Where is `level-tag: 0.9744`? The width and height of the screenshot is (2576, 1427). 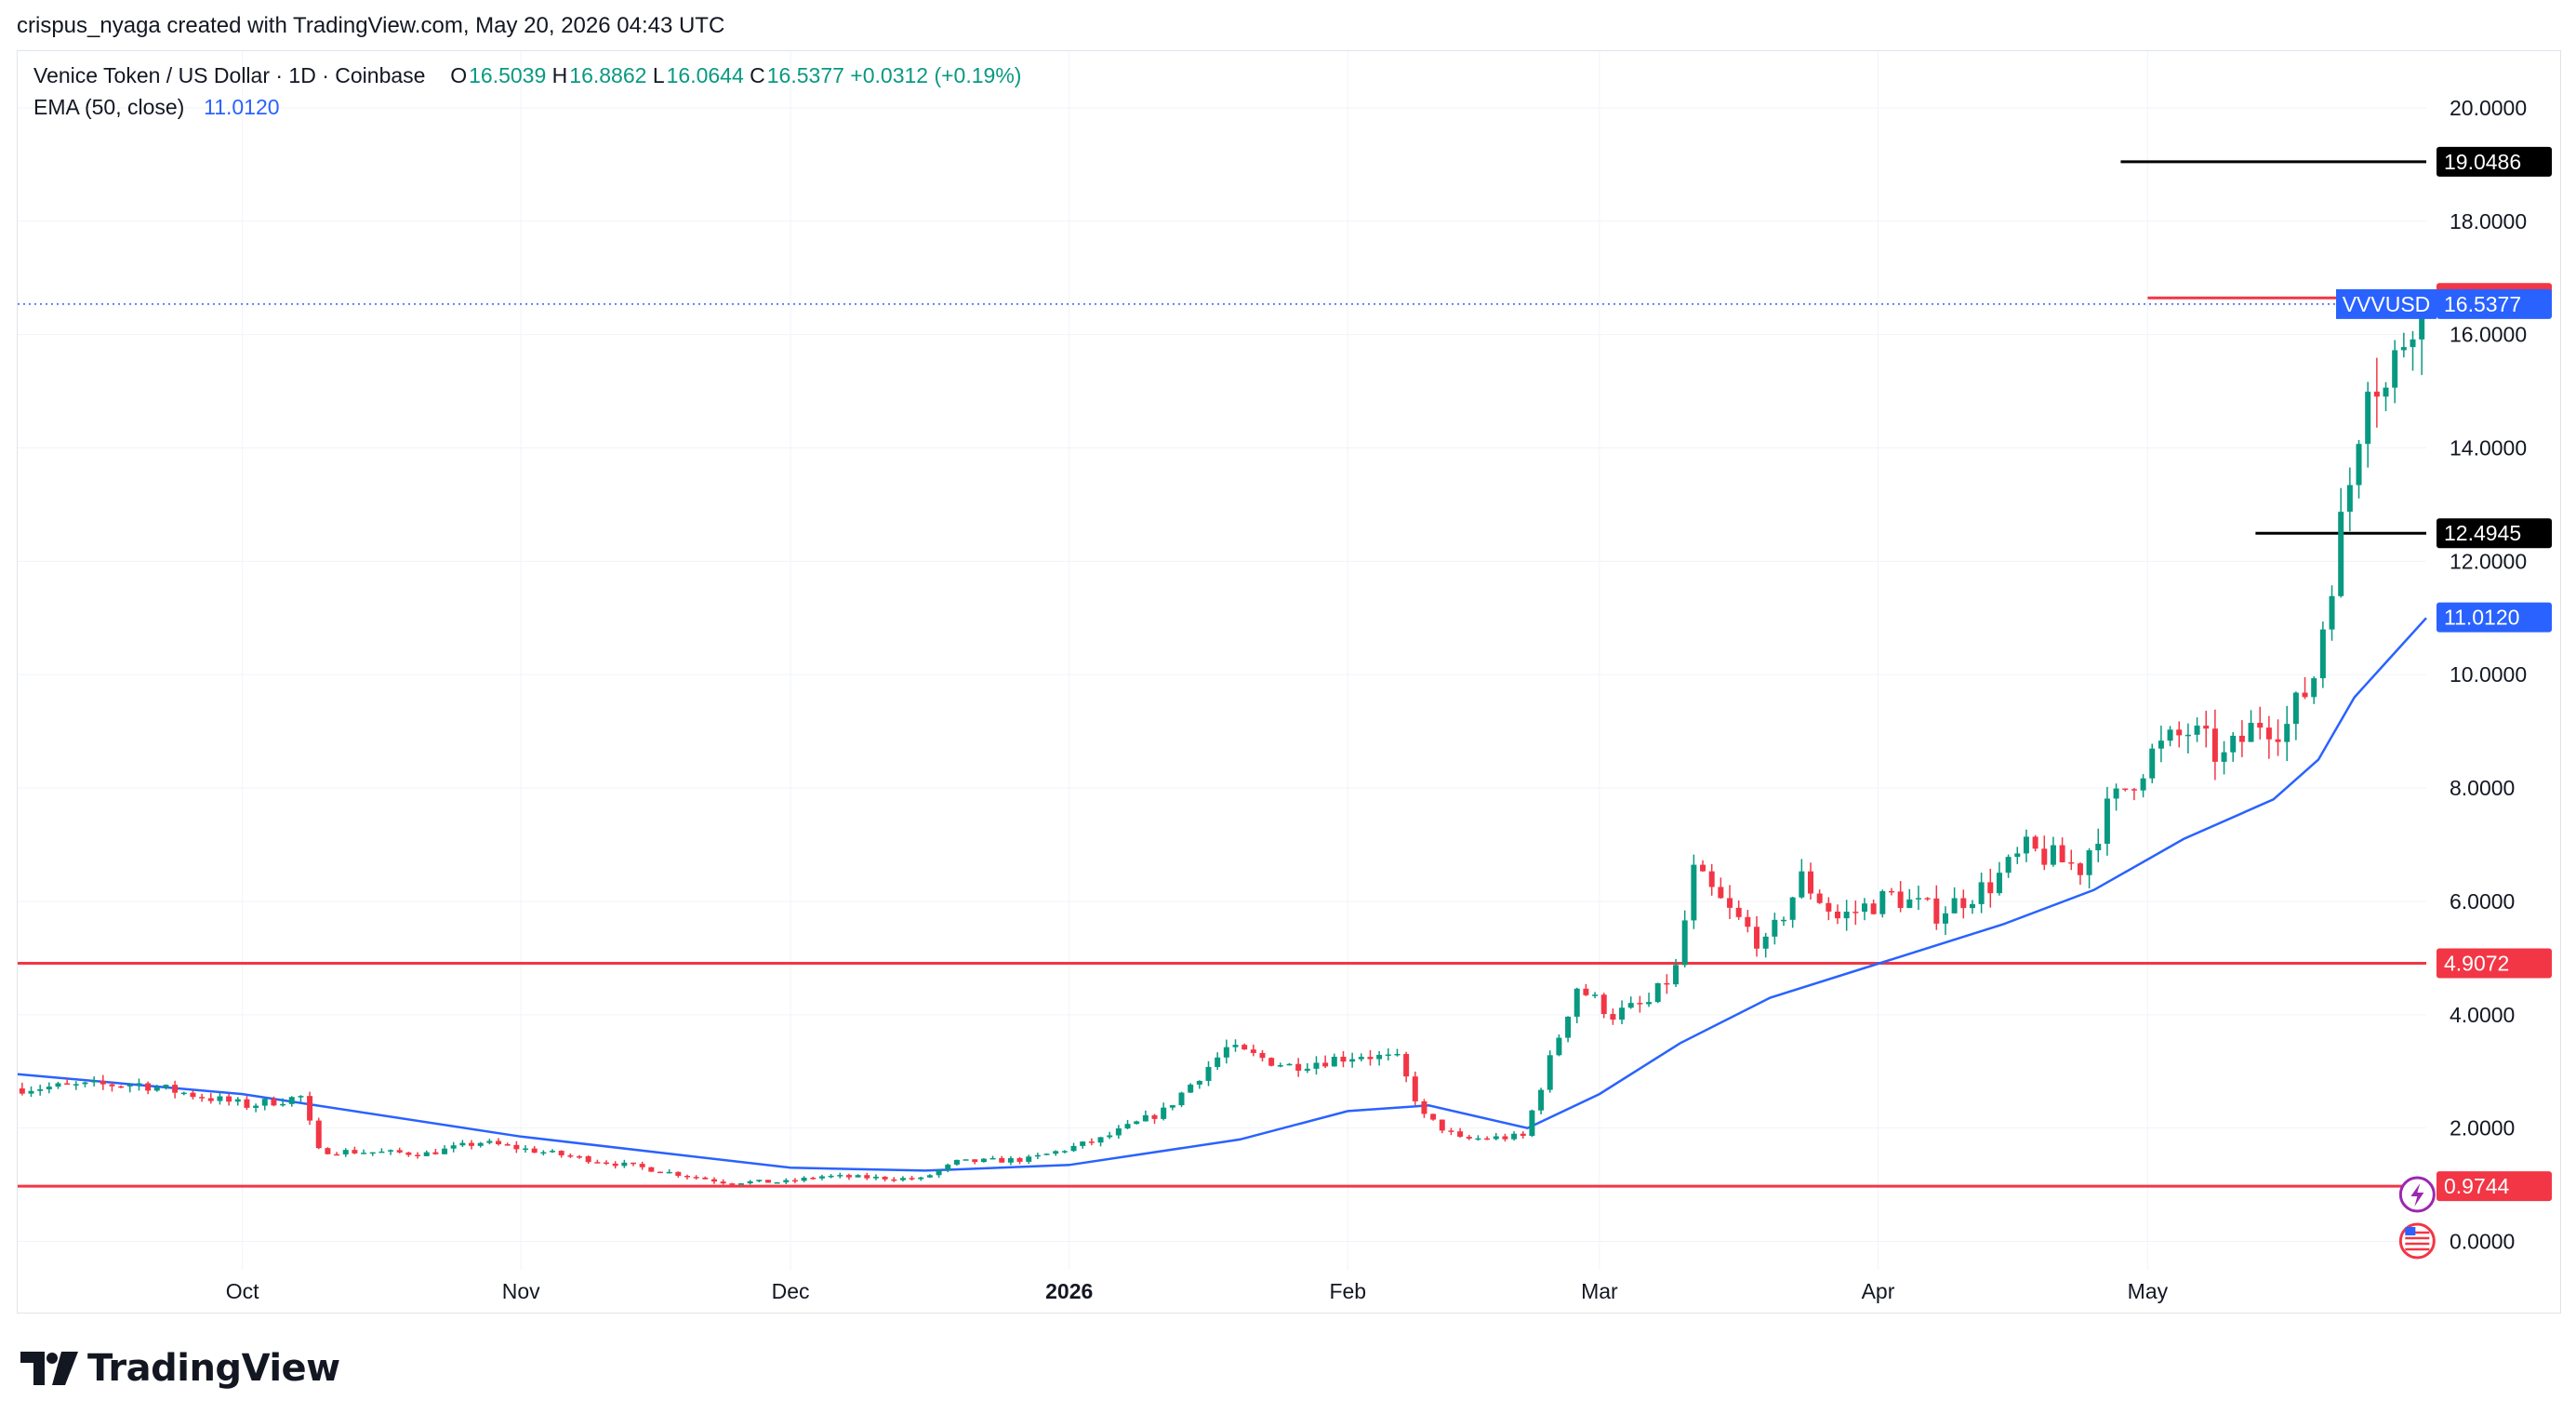
level-tag: 0.9744 is located at coordinates (2477, 1186).